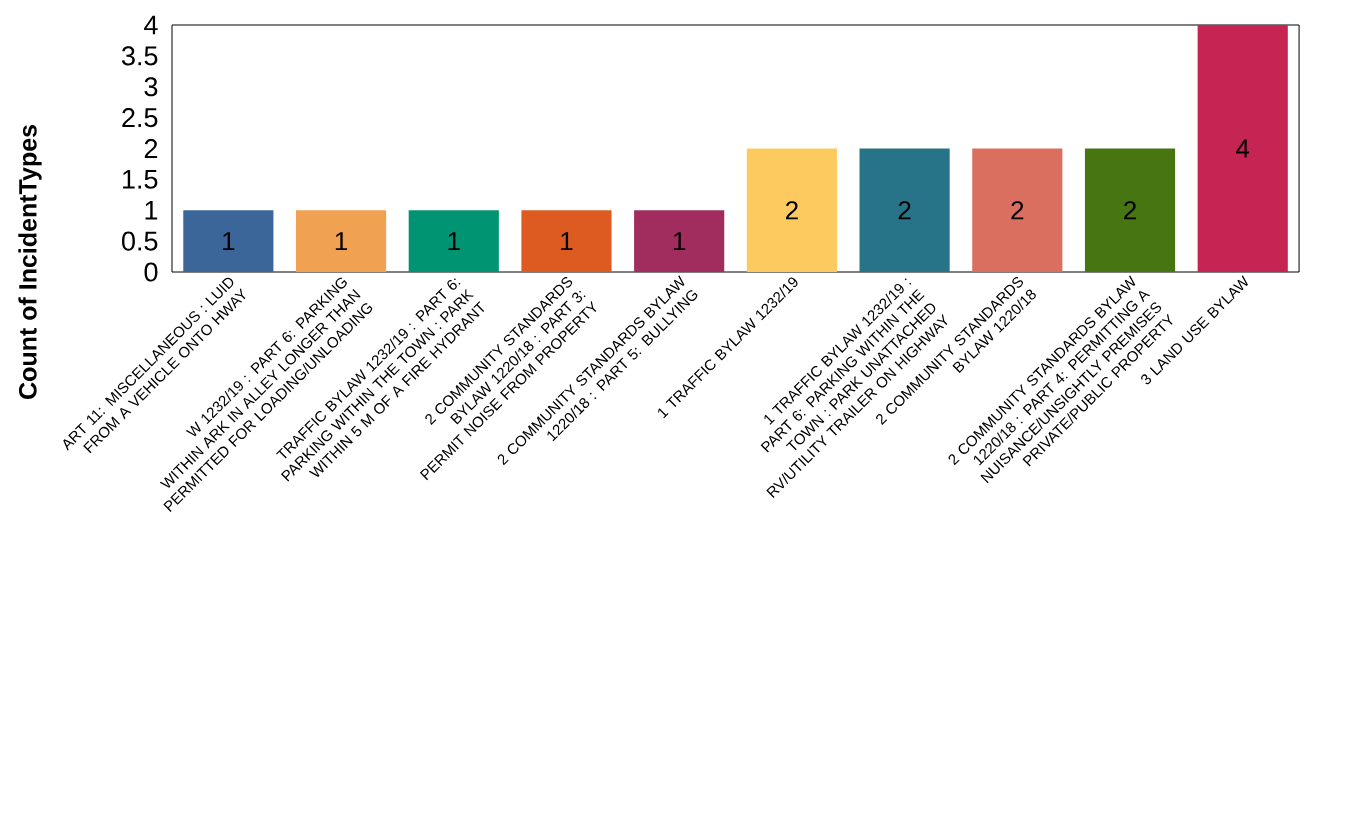 The height and width of the screenshot is (821, 1345). I want to click on y-axis-title: Count of IncidentTypes, so click(30, 262).